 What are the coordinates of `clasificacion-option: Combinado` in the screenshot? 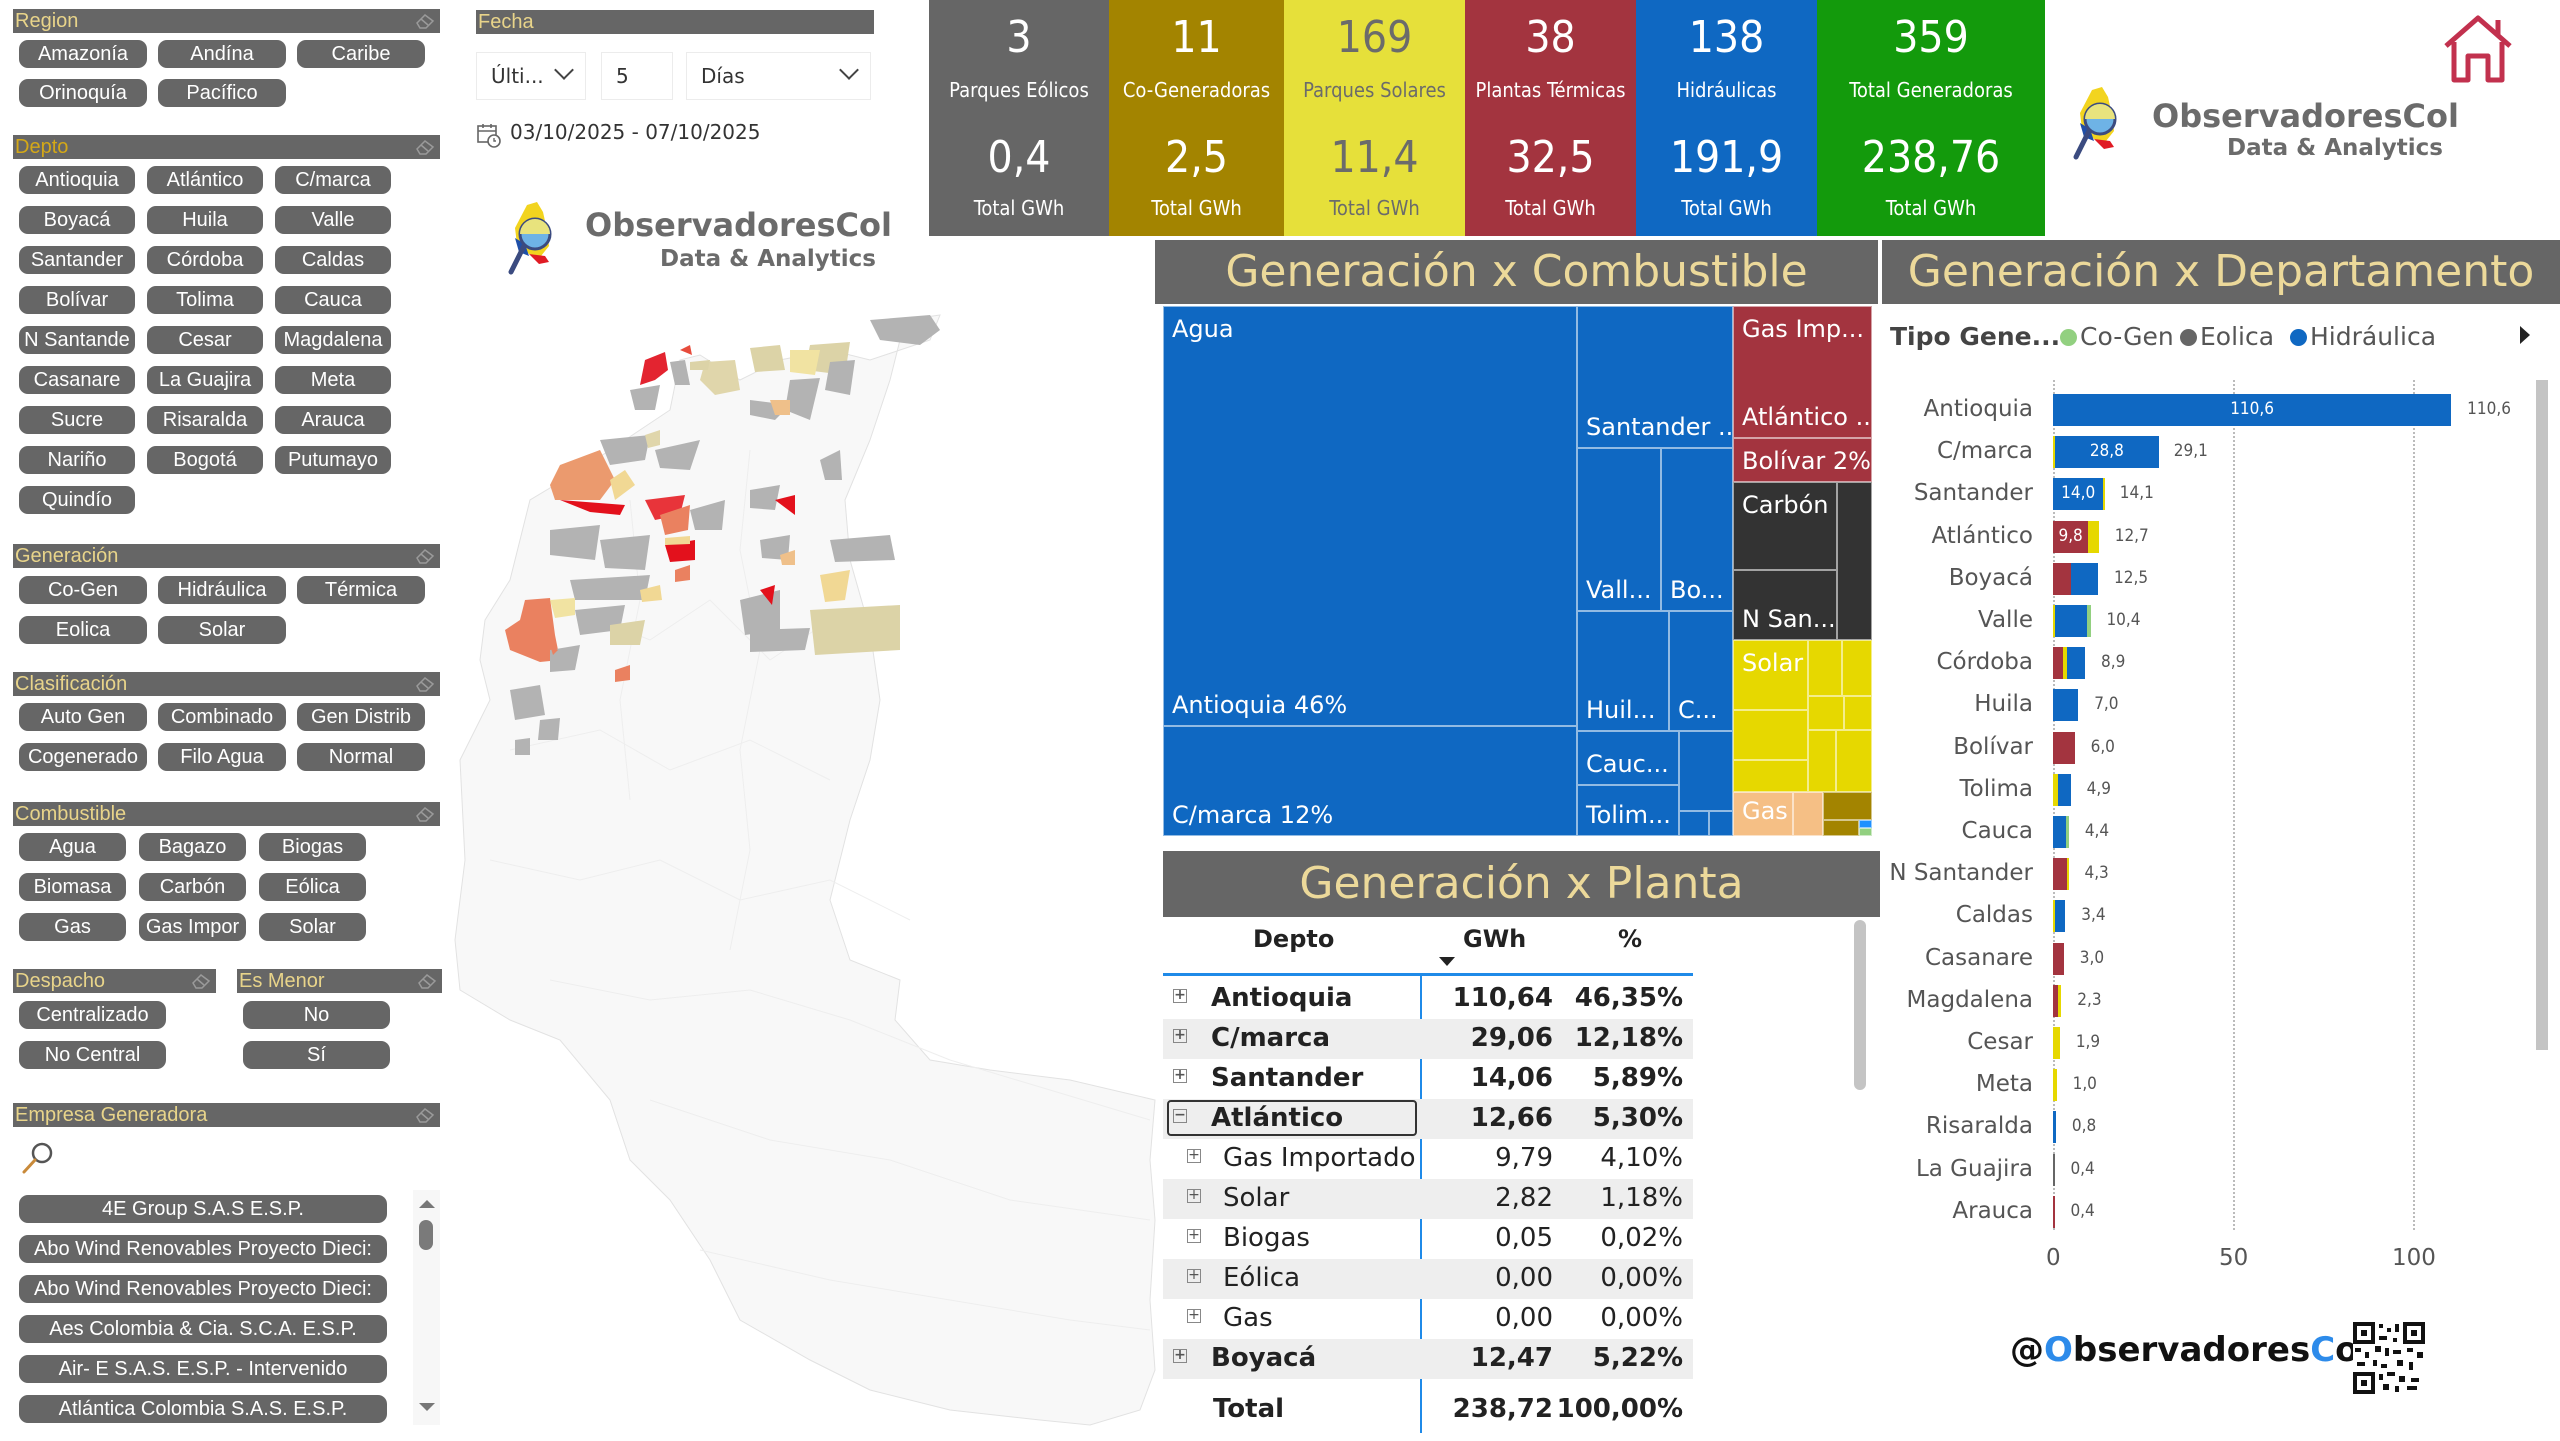 It's located at (222, 717).